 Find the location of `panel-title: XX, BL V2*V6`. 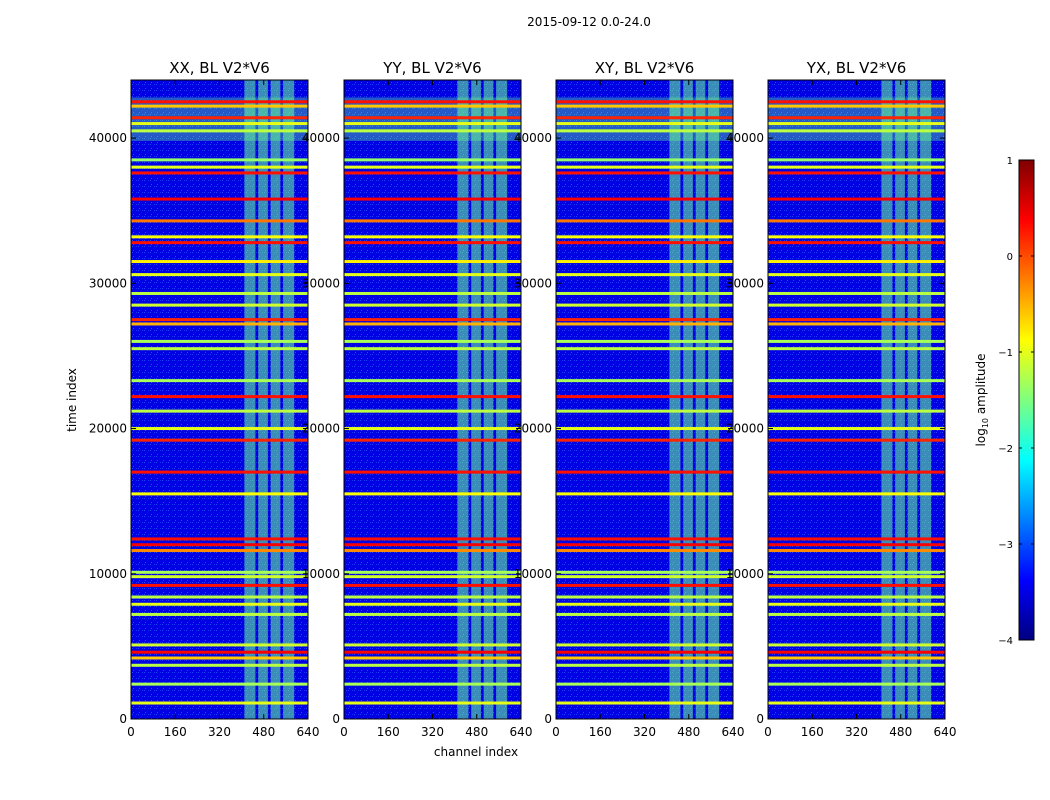

panel-title: XX, BL V2*V6 is located at coordinates (219, 68).